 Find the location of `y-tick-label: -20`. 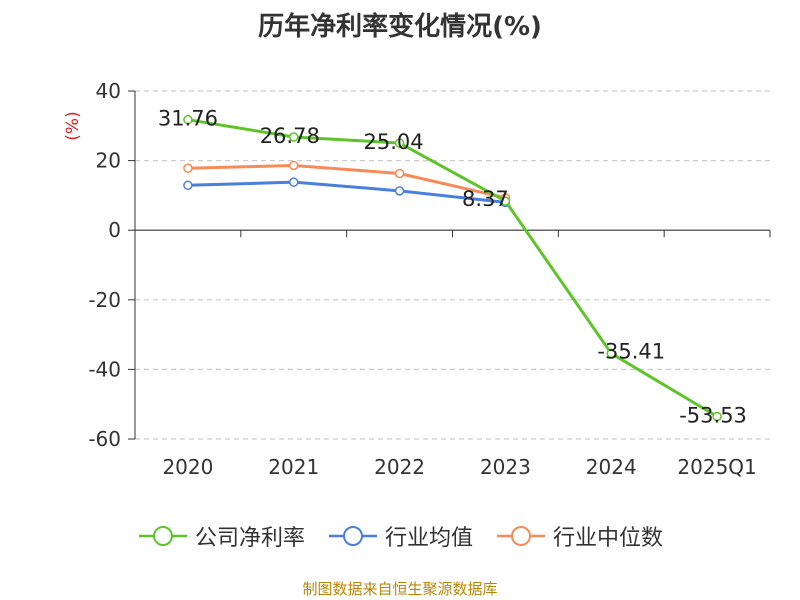

y-tick-label: -20 is located at coordinates (104, 300).